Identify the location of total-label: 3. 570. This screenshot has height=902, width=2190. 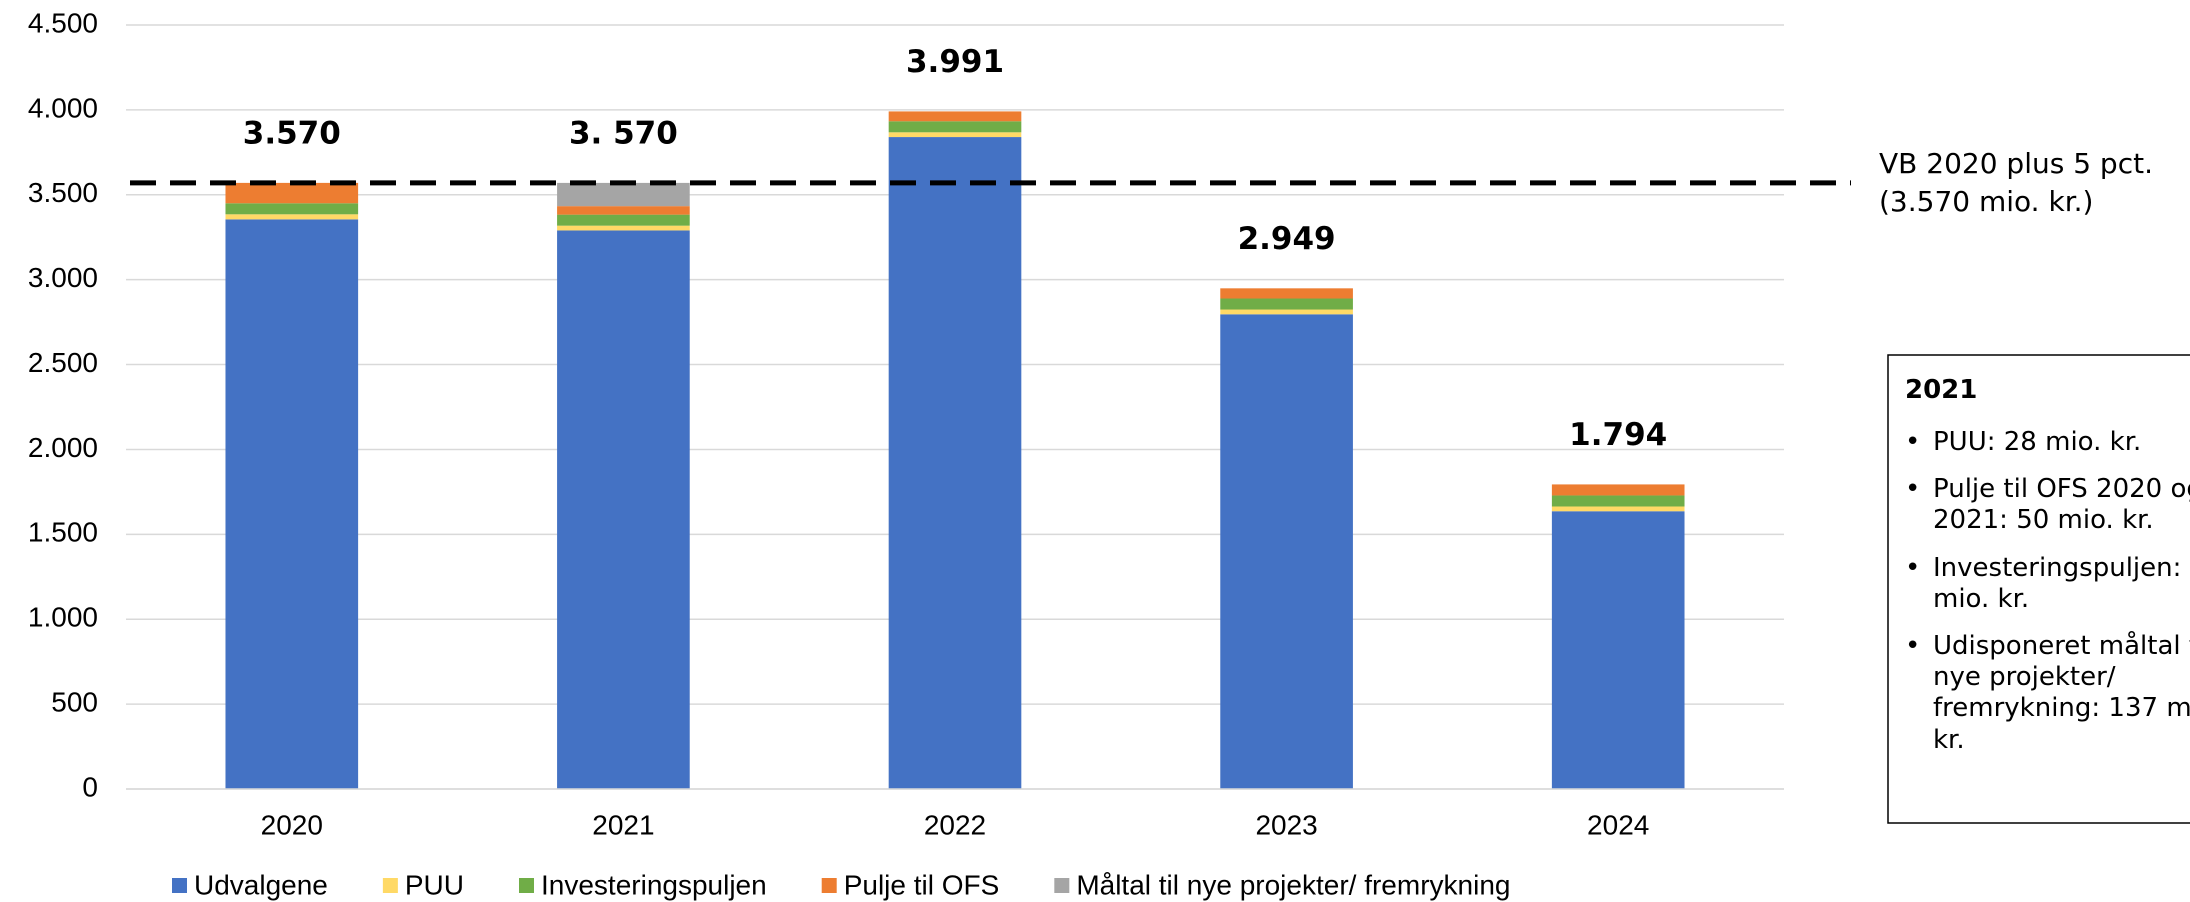
(623, 133).